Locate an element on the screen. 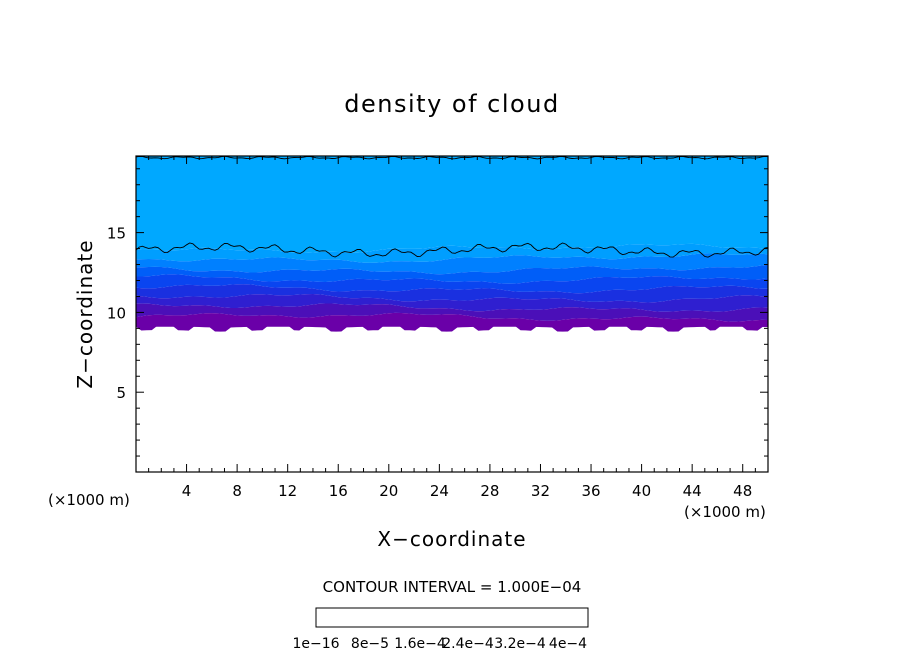 This screenshot has height=654, width=904. x-tick-label: 32 is located at coordinates (540, 491).